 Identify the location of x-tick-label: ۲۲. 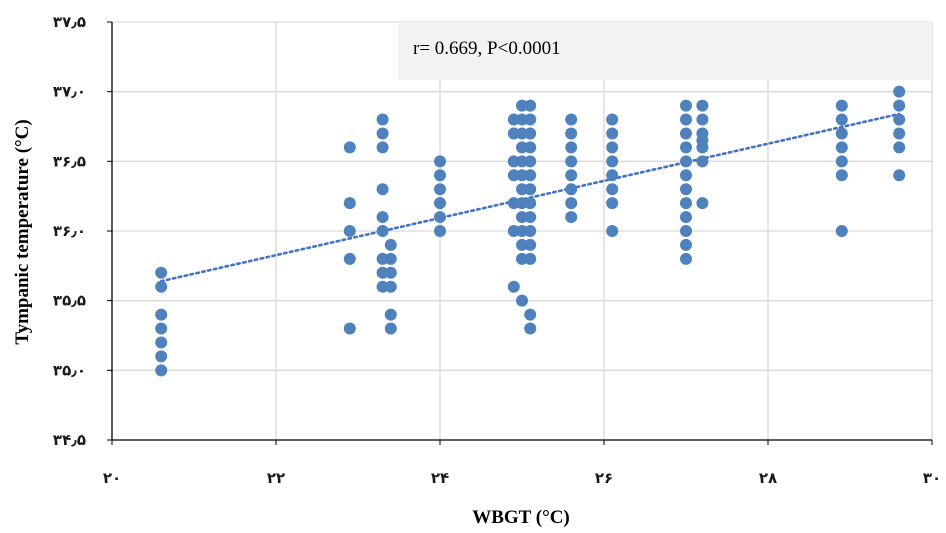
(276, 478).